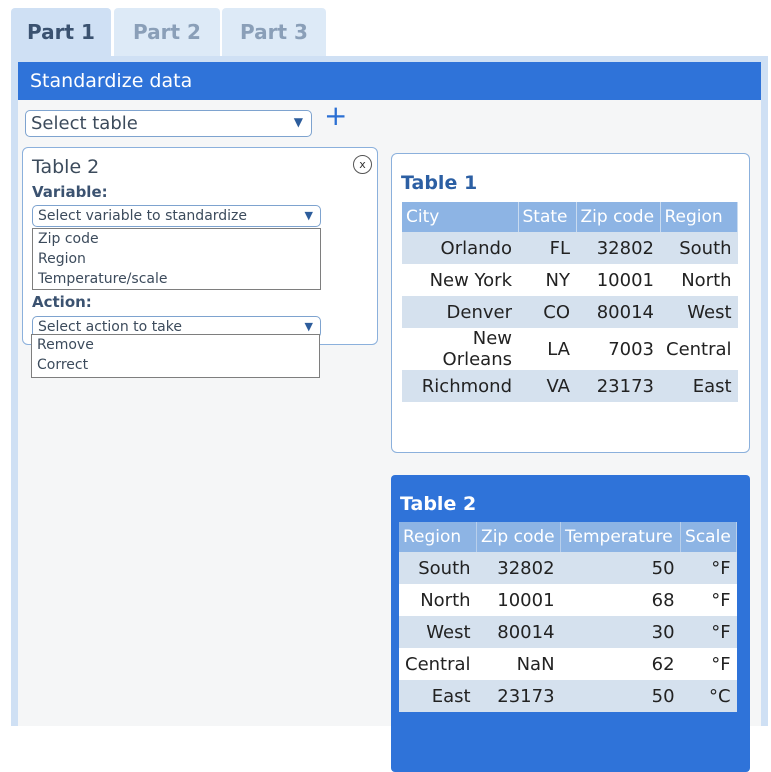 The image size is (771, 772). I want to click on tab-part-1: Part 1, so click(61, 32).